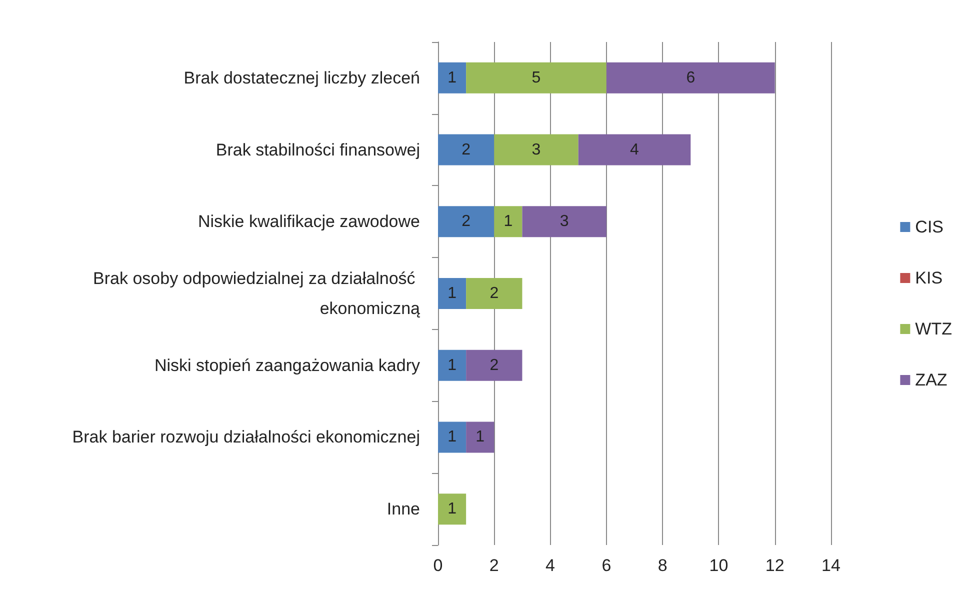  What do you see at coordinates (607, 565) in the screenshot?
I see `x-tick-label: 6` at bounding box center [607, 565].